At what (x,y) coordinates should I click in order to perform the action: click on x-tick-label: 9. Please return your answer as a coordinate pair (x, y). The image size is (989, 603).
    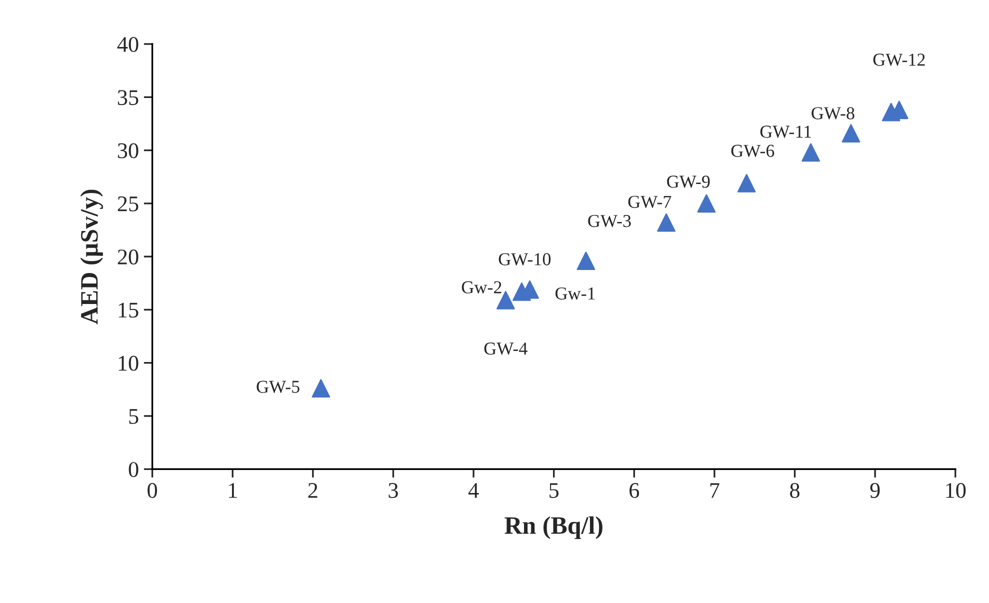
    Looking at the image, I should click on (875, 490).